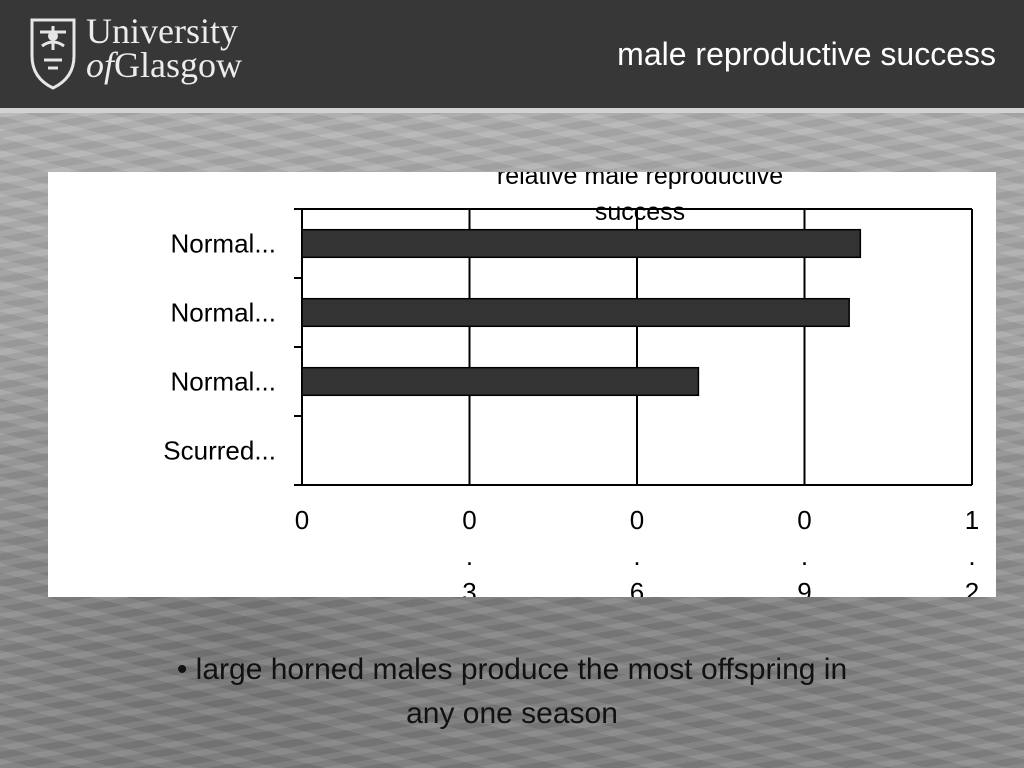 The width and height of the screenshot is (1024, 768). Describe the element at coordinates (469, 551) in the screenshot. I see `x-tick-label: 0.3` at that location.